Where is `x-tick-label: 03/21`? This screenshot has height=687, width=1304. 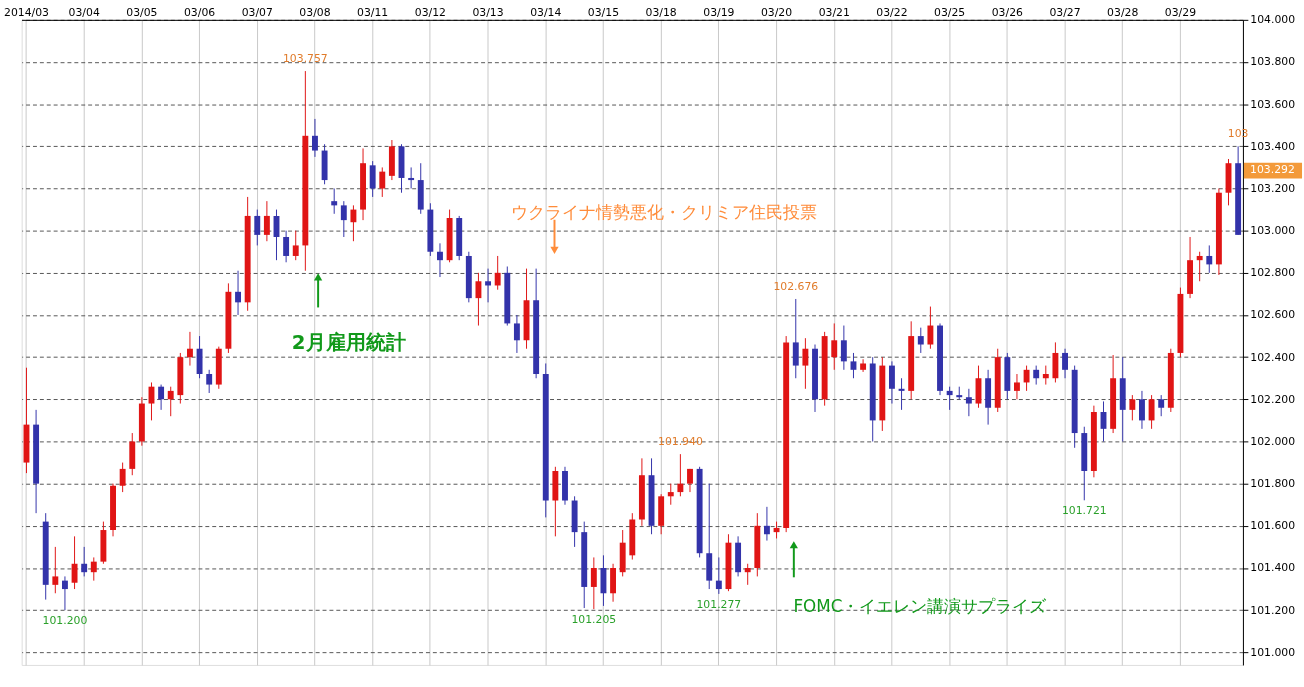 x-tick-label: 03/21 is located at coordinates (834, 13).